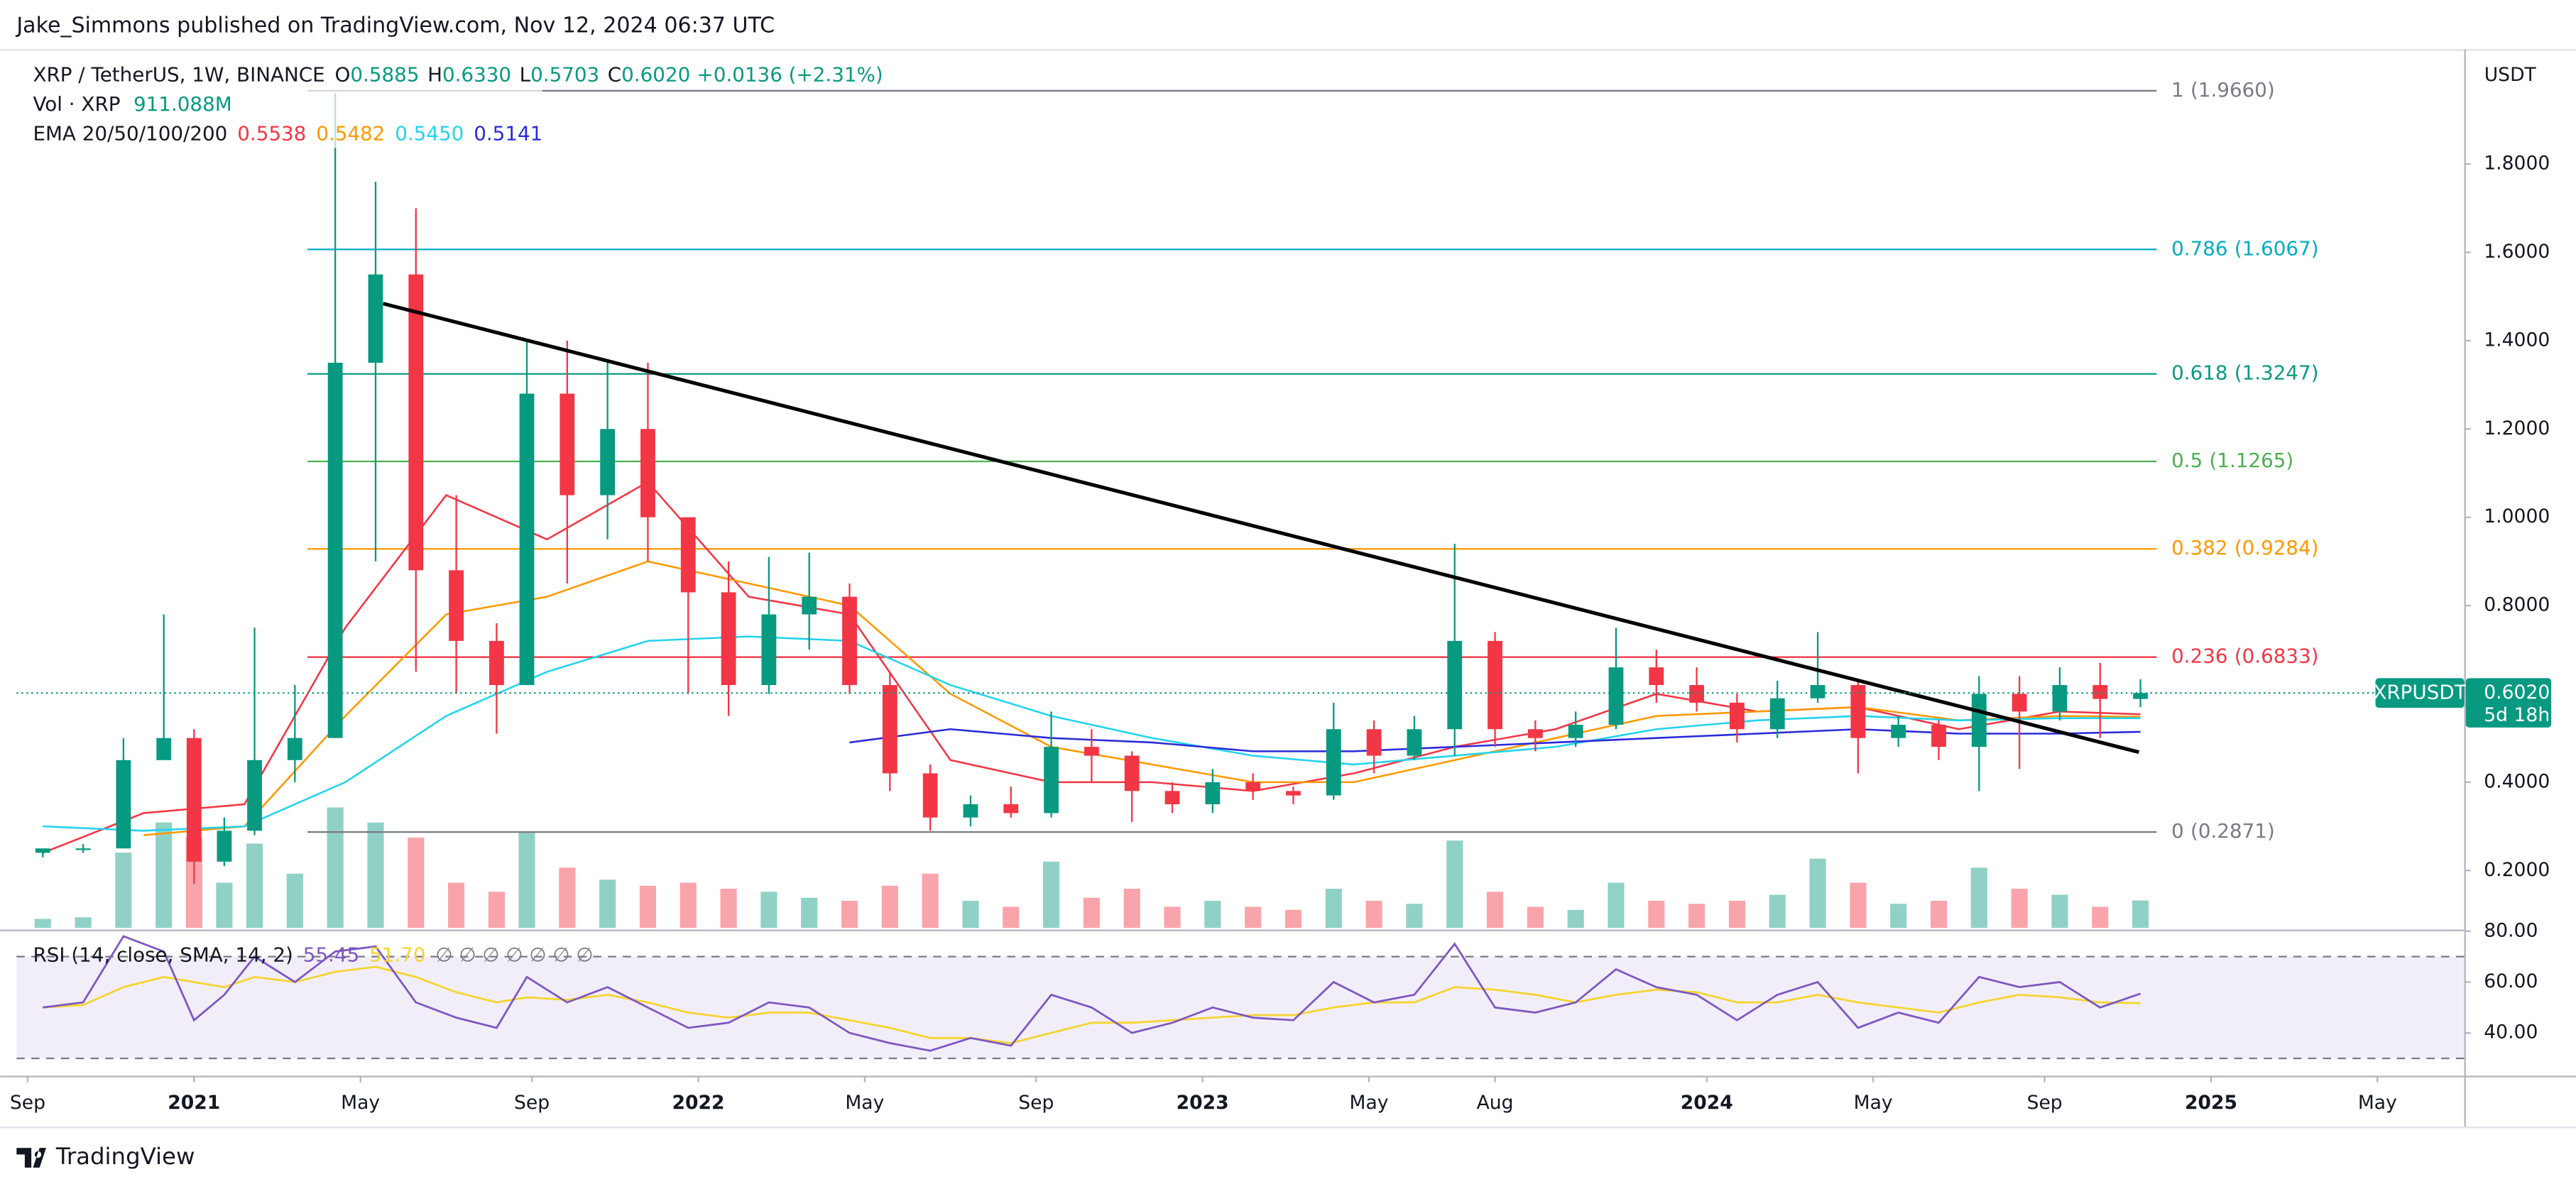 The height and width of the screenshot is (1189, 2576). Describe the element at coordinates (1495, 1103) in the screenshot. I see `x-tick-label: Aug` at that location.